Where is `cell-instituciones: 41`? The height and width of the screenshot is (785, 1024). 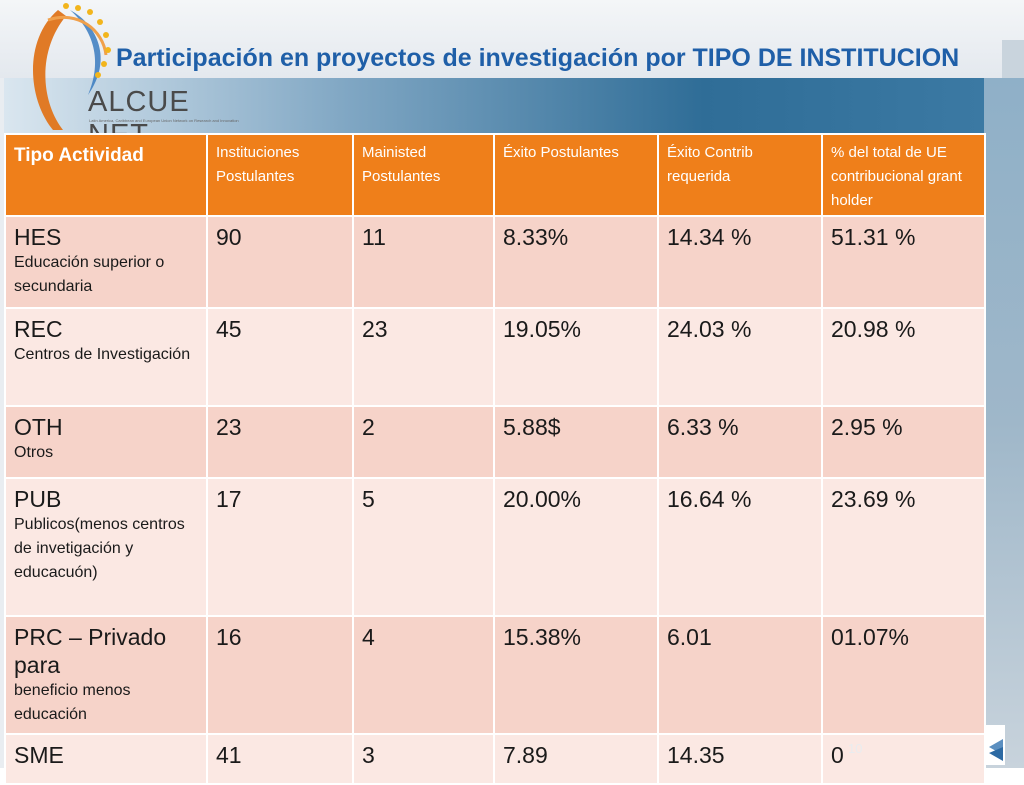 cell-instituciones: 41 is located at coordinates (280, 759).